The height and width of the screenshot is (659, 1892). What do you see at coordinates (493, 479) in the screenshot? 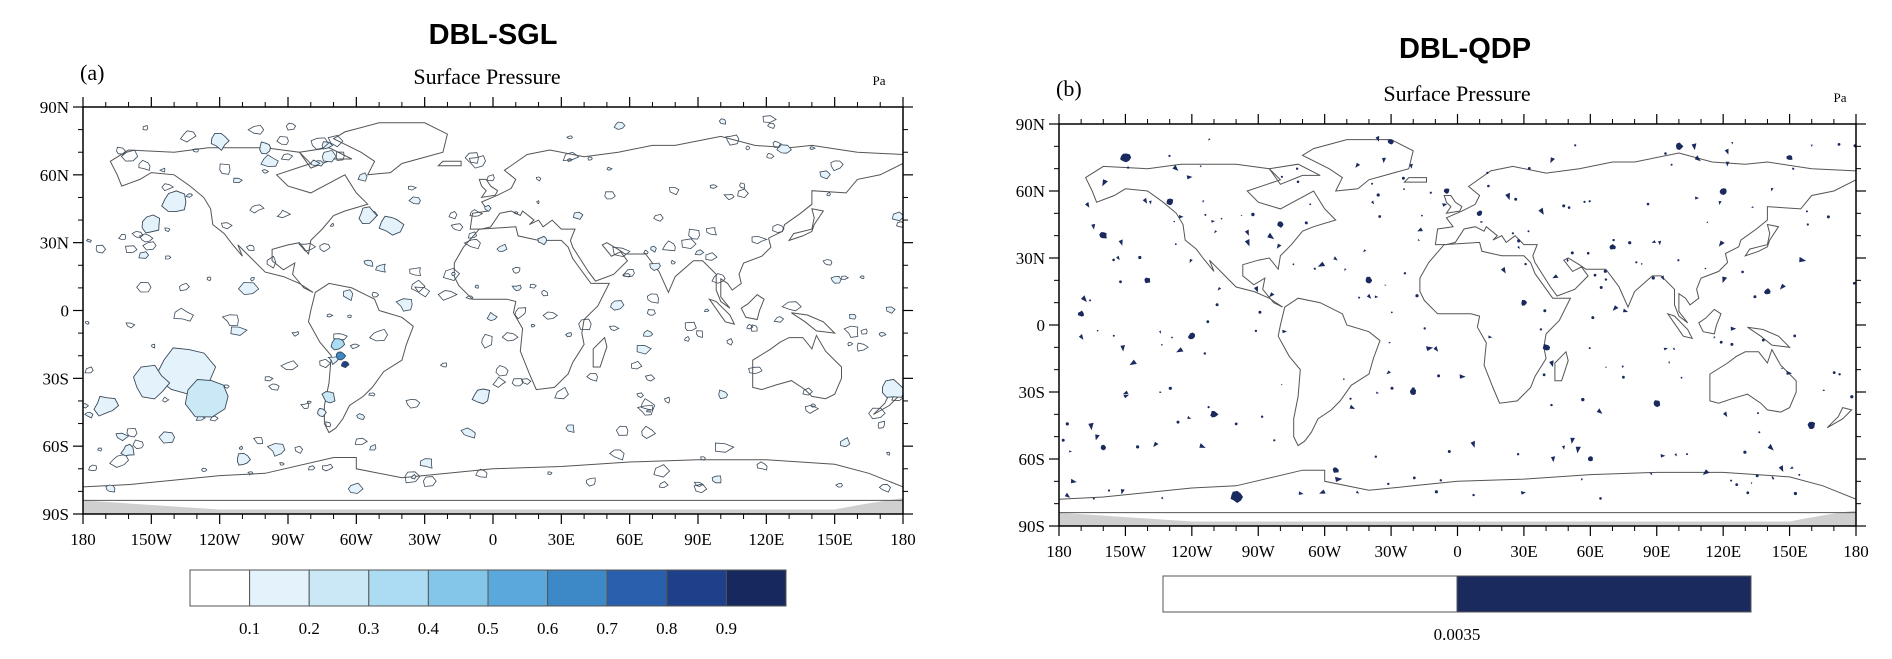
I see `coastline-antarctica` at bounding box center [493, 479].